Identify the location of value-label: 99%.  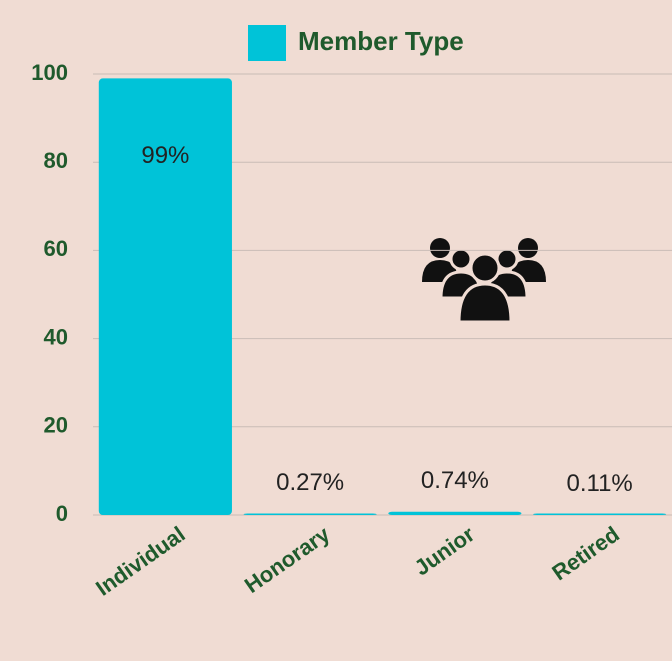
(165, 155).